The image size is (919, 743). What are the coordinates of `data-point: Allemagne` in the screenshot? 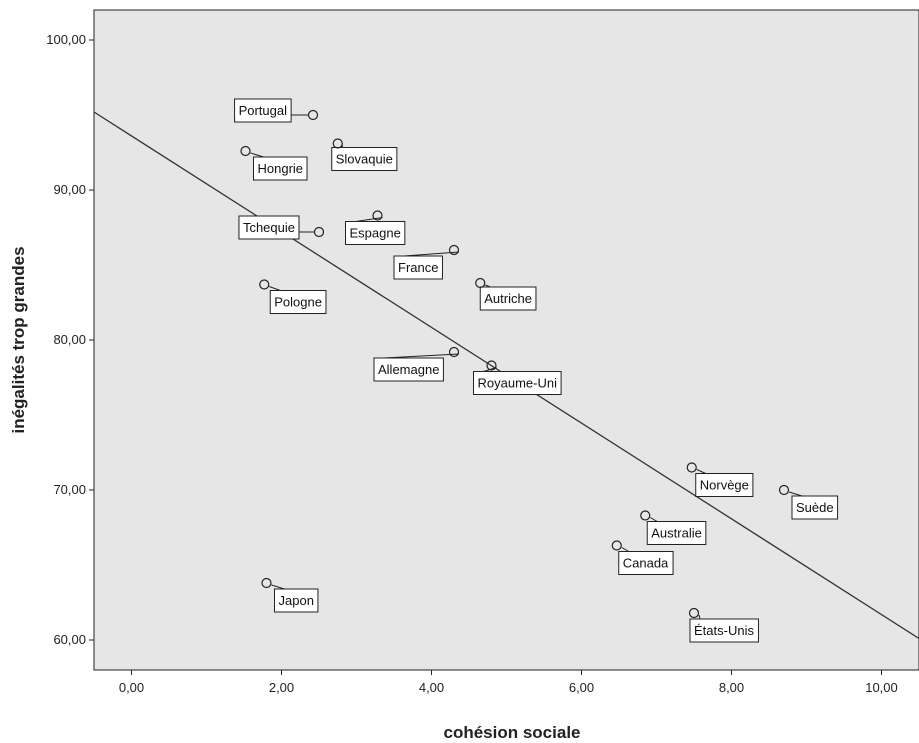 It's located at (416, 364).